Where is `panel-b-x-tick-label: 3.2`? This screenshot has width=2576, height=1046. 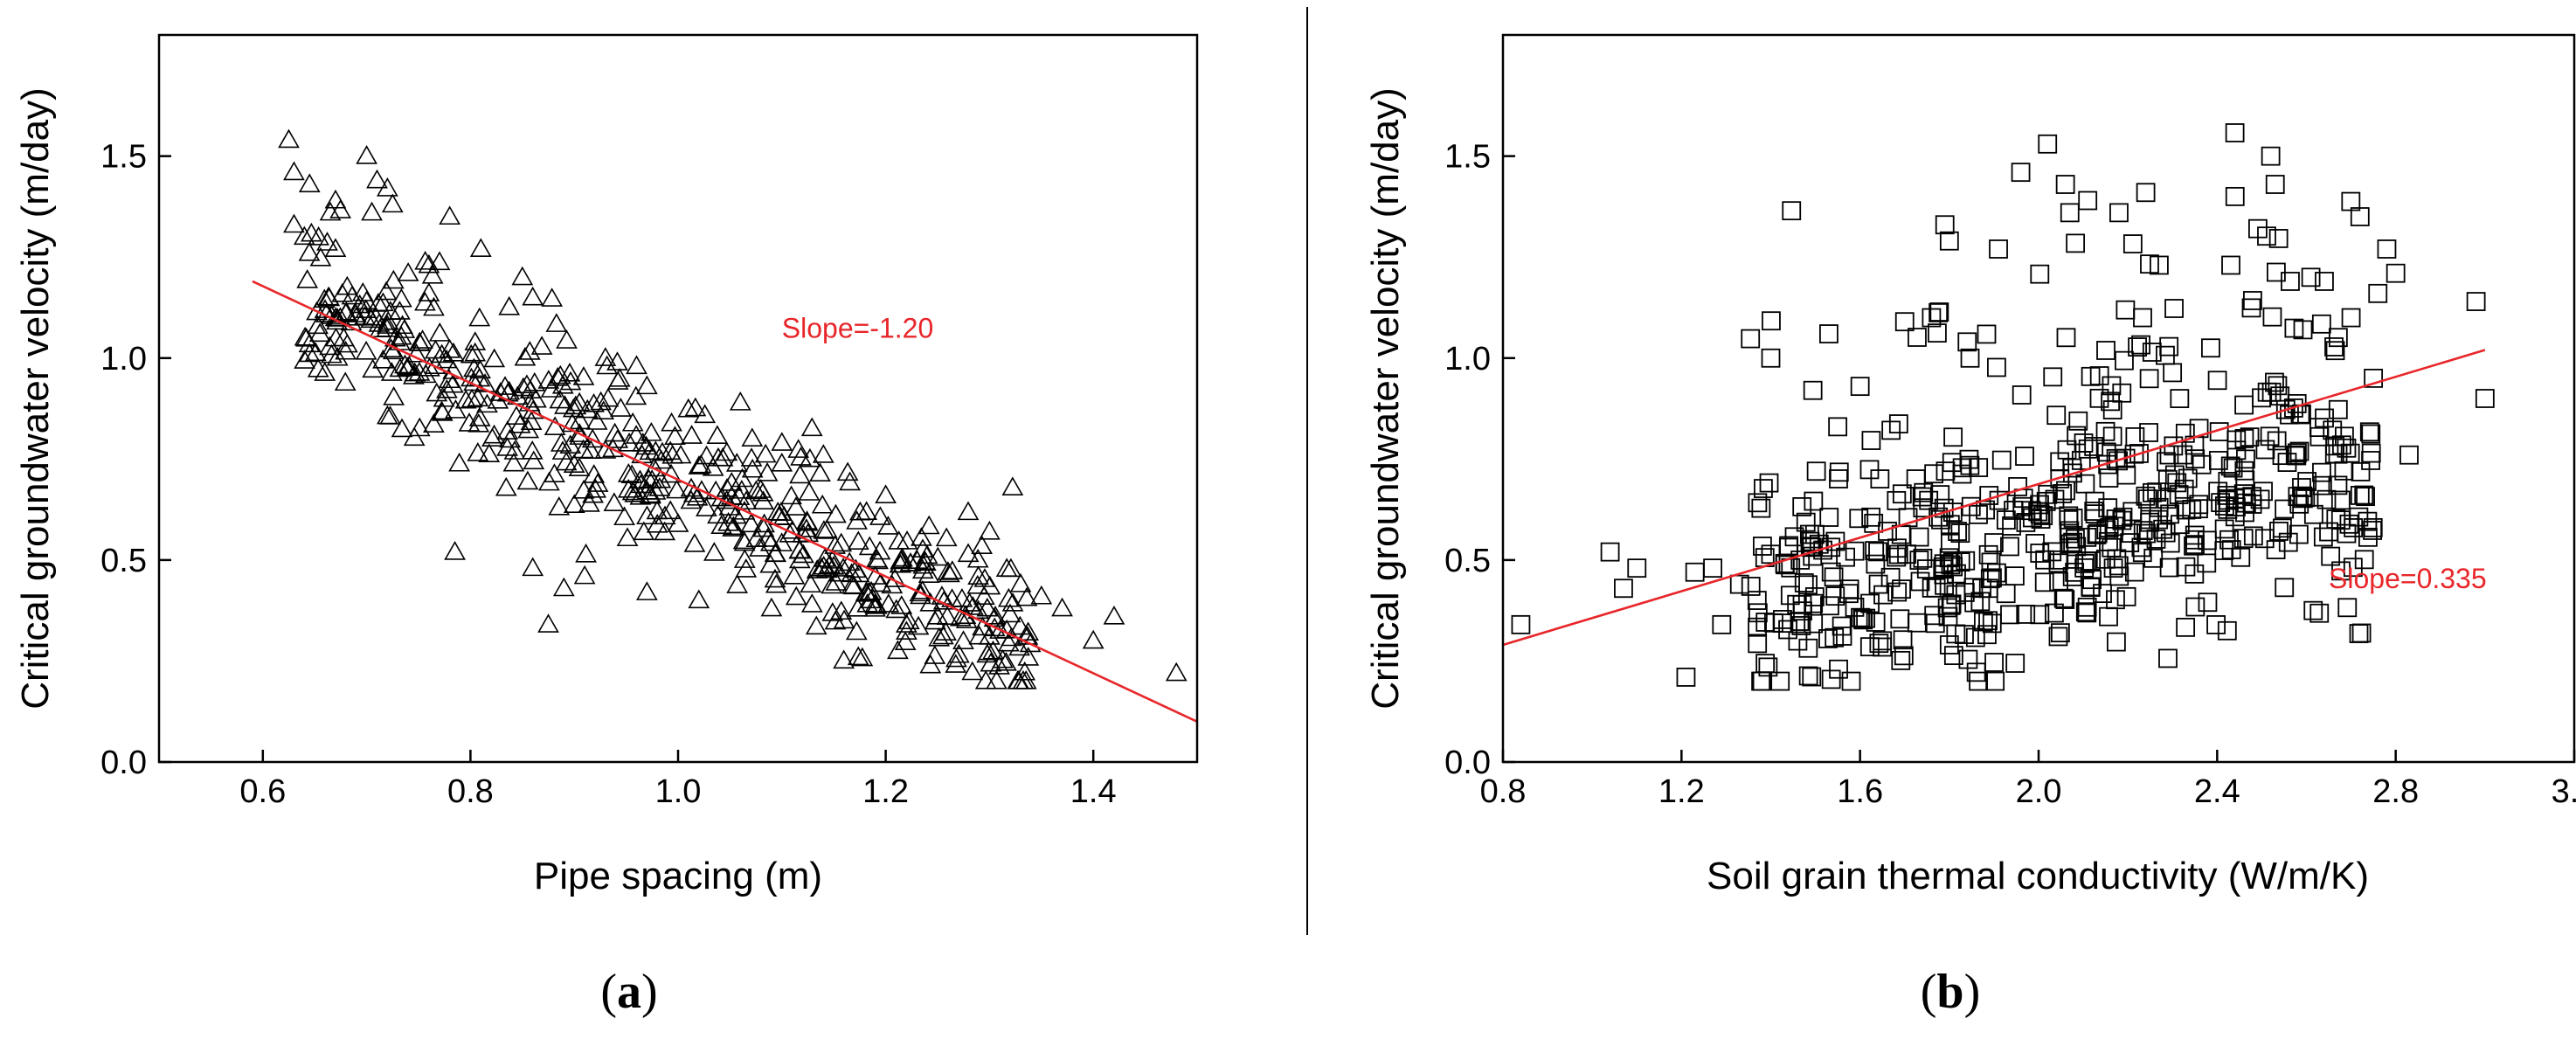
panel-b-x-tick-label: 3.2 is located at coordinates (2564, 791).